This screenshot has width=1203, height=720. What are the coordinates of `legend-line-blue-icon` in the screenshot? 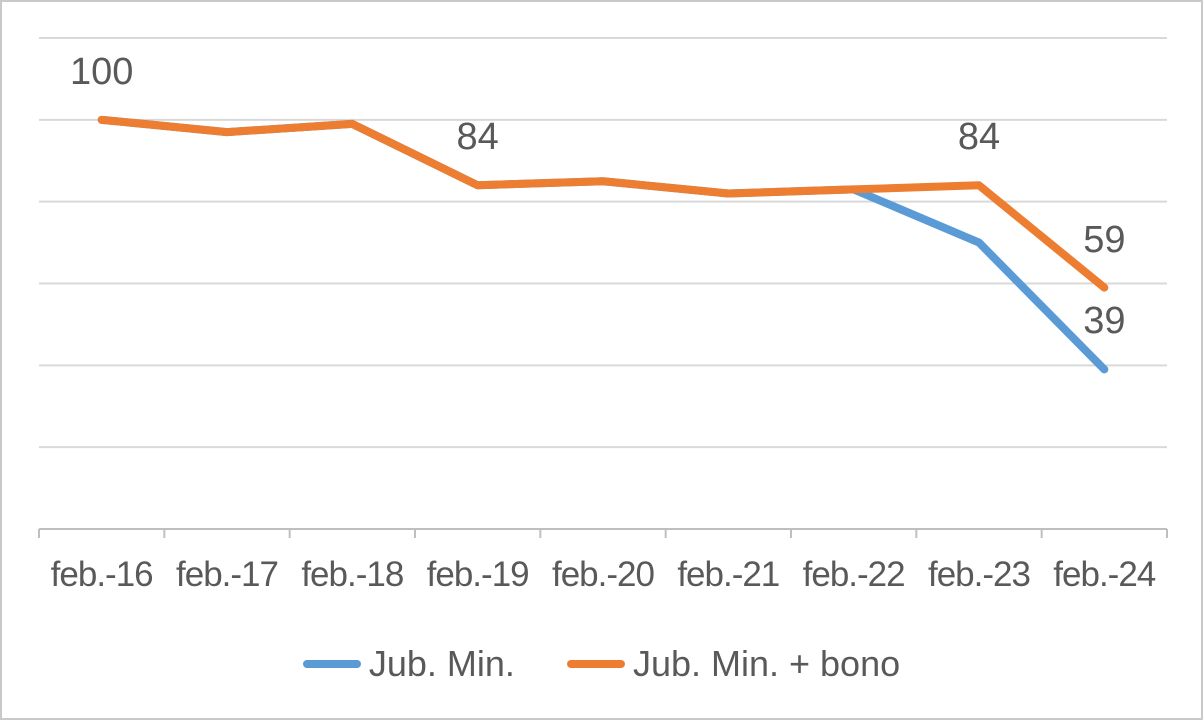 It's located at (331, 664).